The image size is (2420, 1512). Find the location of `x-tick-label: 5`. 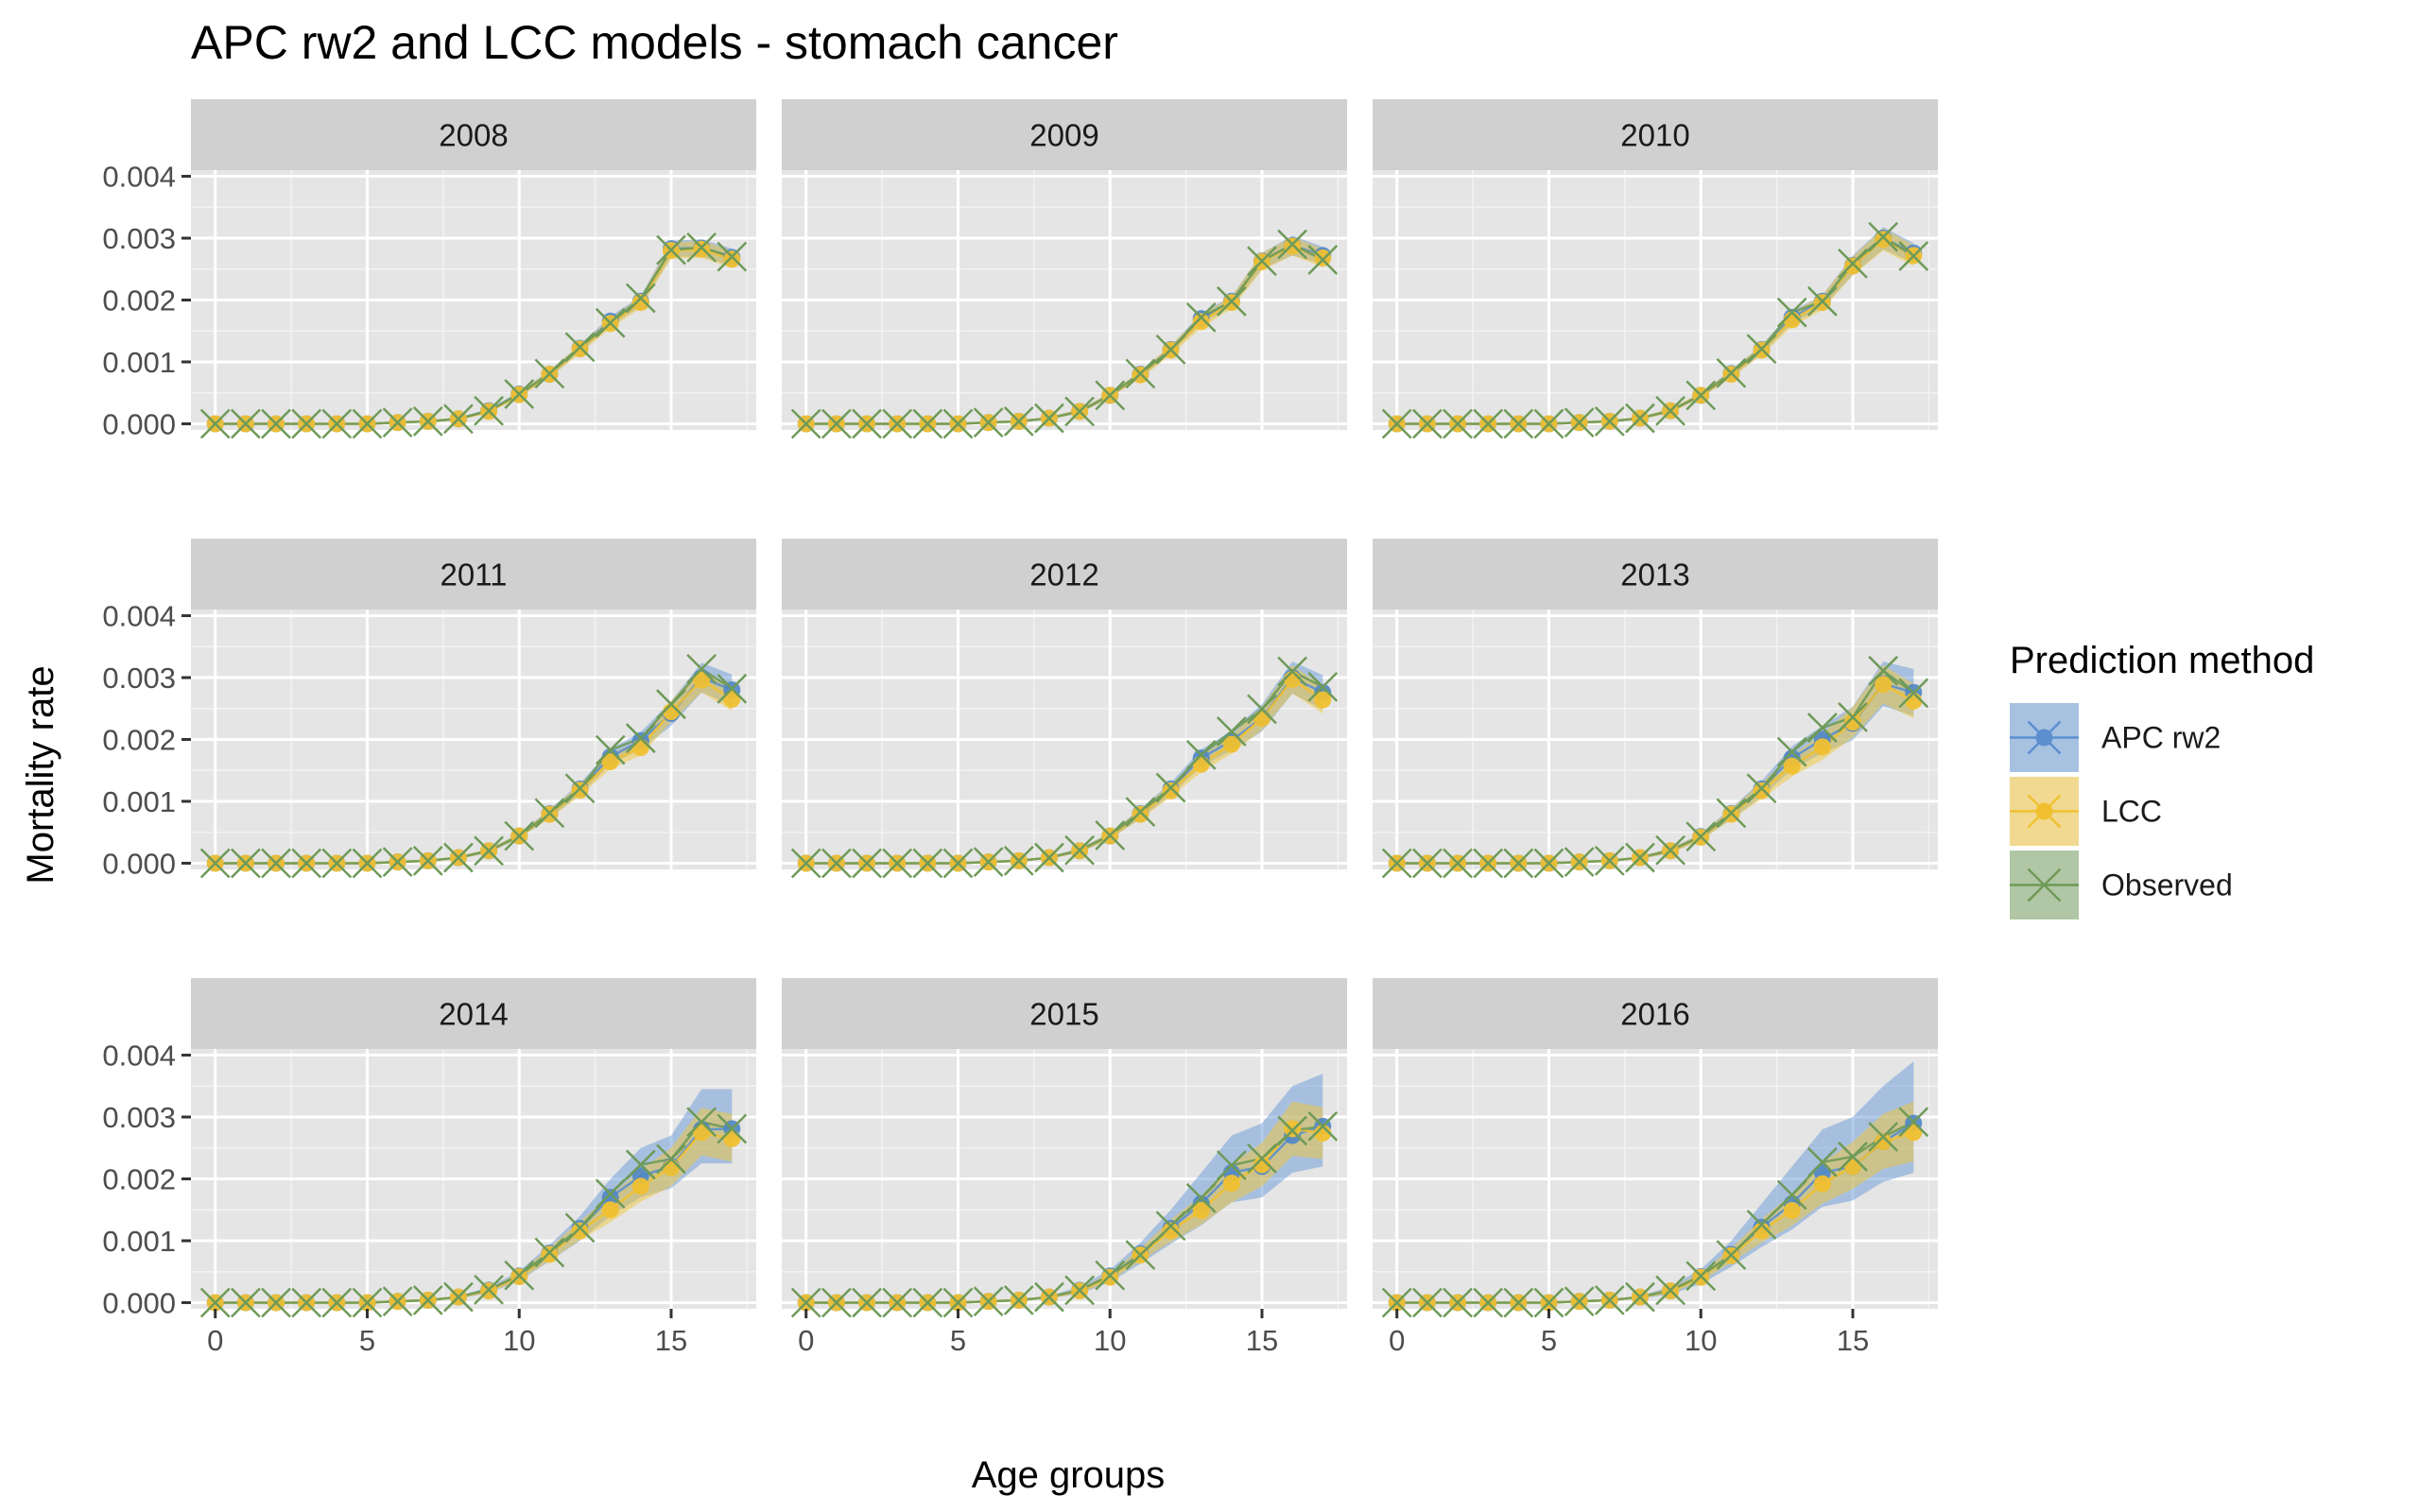

x-tick-label: 5 is located at coordinates (958, 1340).